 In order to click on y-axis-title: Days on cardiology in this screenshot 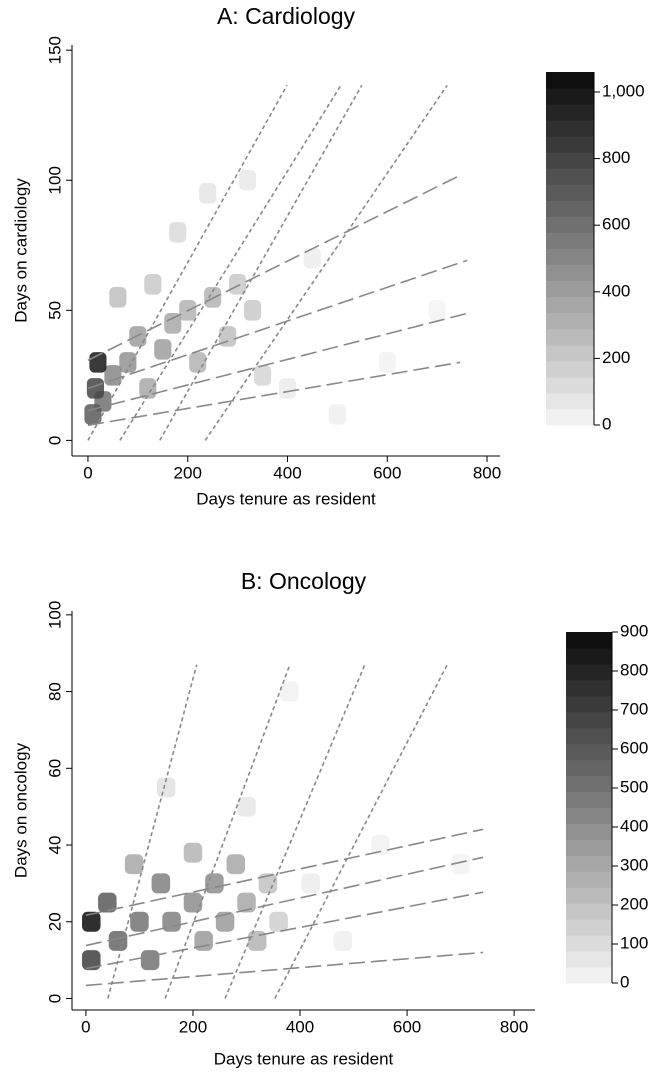, I will do `click(20, 250)`.